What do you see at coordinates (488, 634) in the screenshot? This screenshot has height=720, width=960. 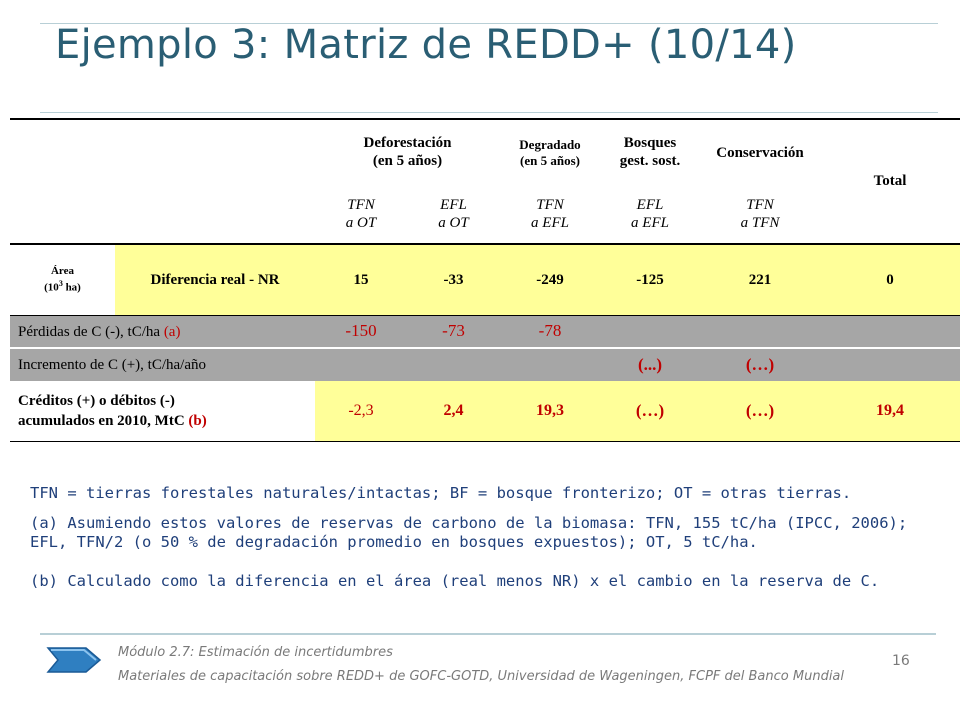 I see `footer-rule` at bounding box center [488, 634].